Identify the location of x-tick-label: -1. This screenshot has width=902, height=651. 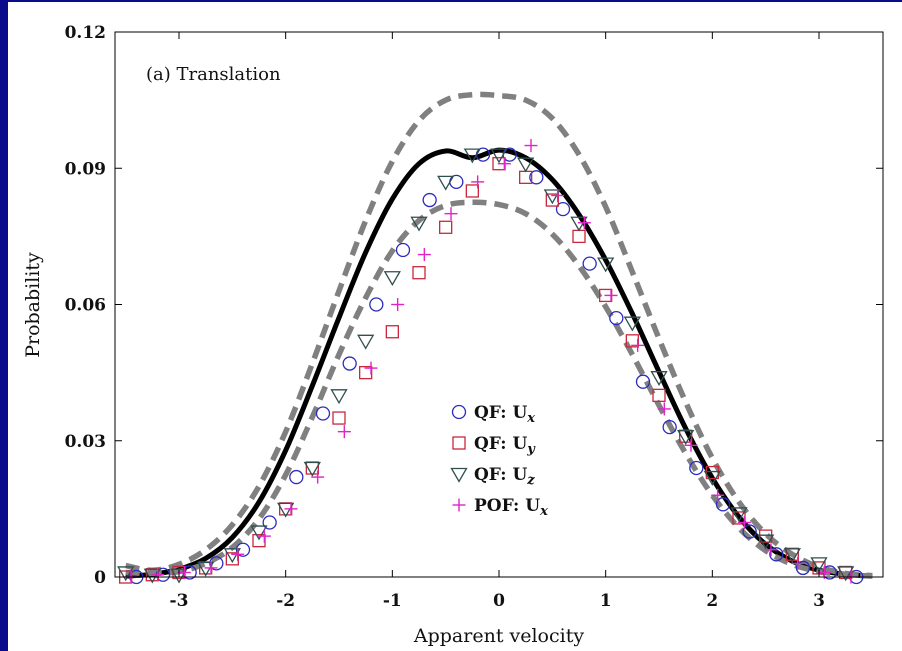
(392, 601).